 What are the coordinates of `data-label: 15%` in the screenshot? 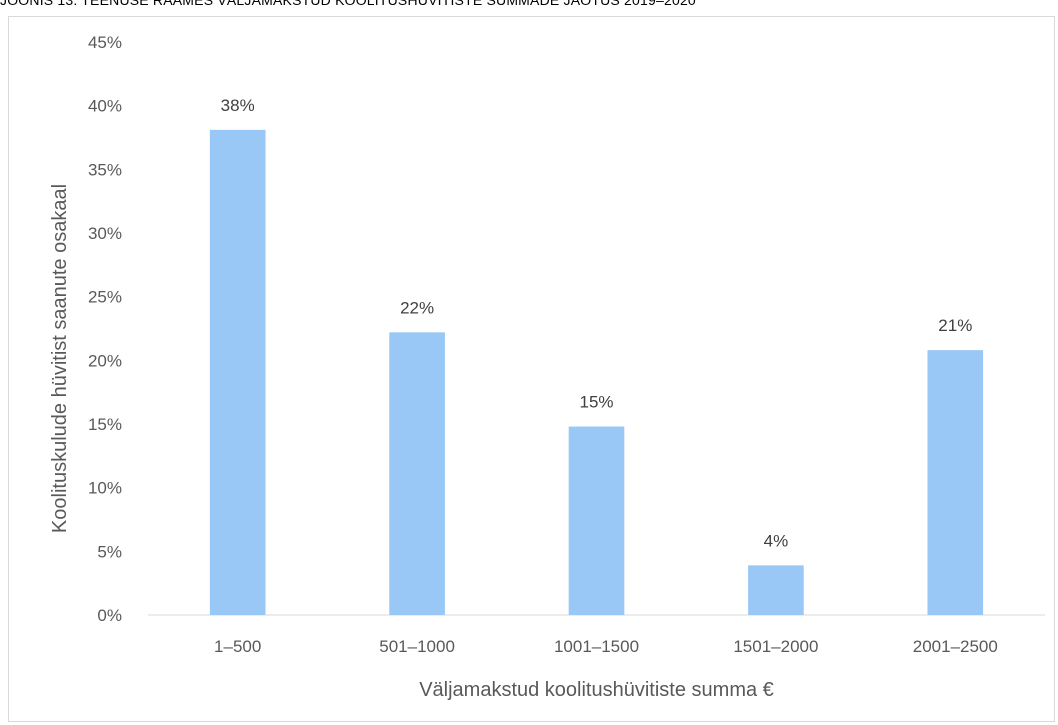 It's located at (596, 402).